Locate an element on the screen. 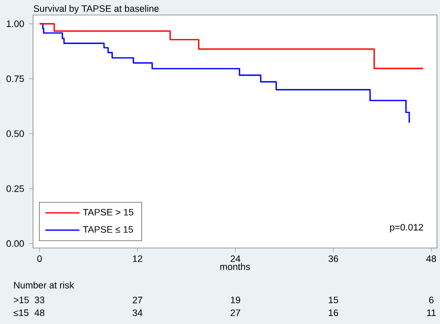 This screenshot has height=324, width=440. x-tick-label: 12 is located at coordinates (137, 258).